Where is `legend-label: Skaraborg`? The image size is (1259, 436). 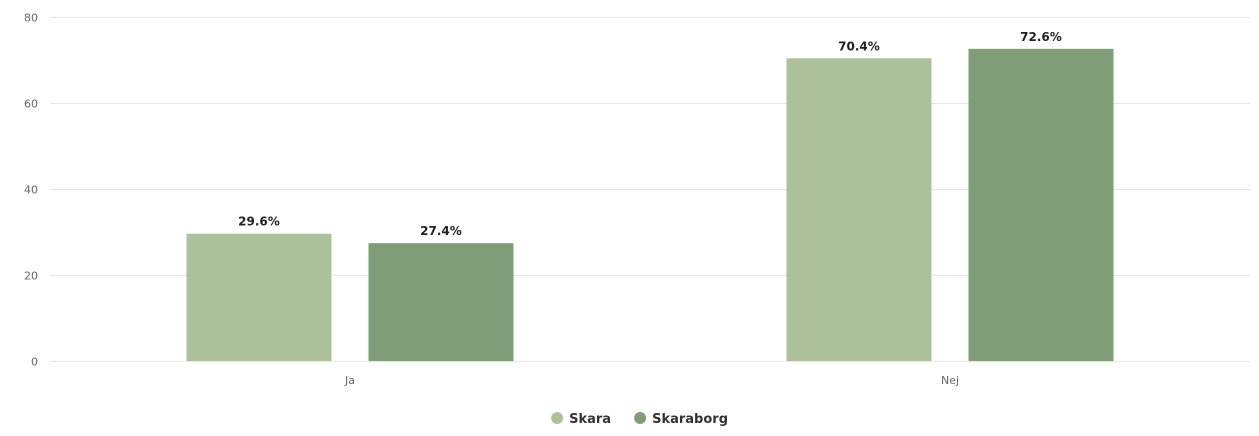
legend-label: Skaraborg is located at coordinates (690, 419).